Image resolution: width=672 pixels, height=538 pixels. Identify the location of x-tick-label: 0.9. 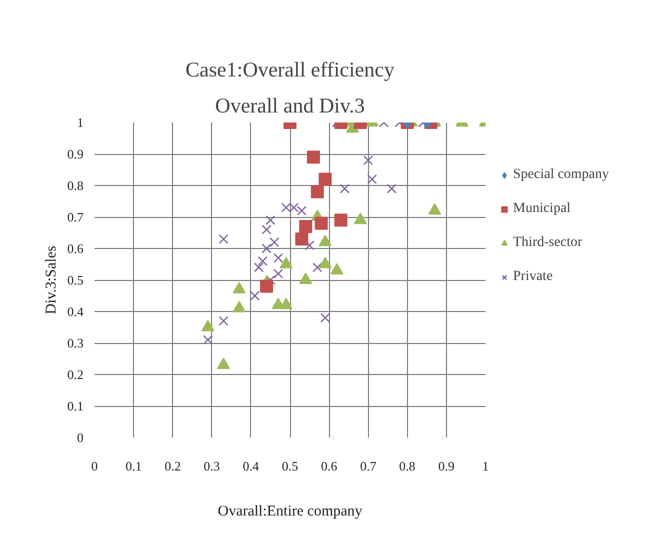
(446, 466).